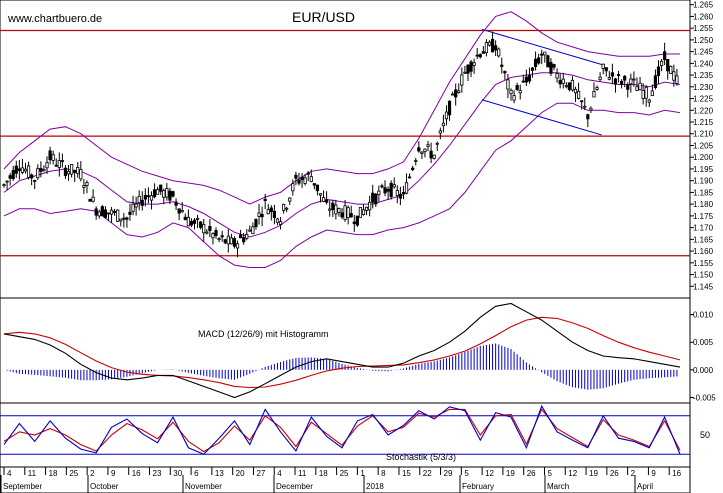  What do you see at coordinates (342, 430) in the screenshot?
I see `stochastic-d-line` at bounding box center [342, 430].